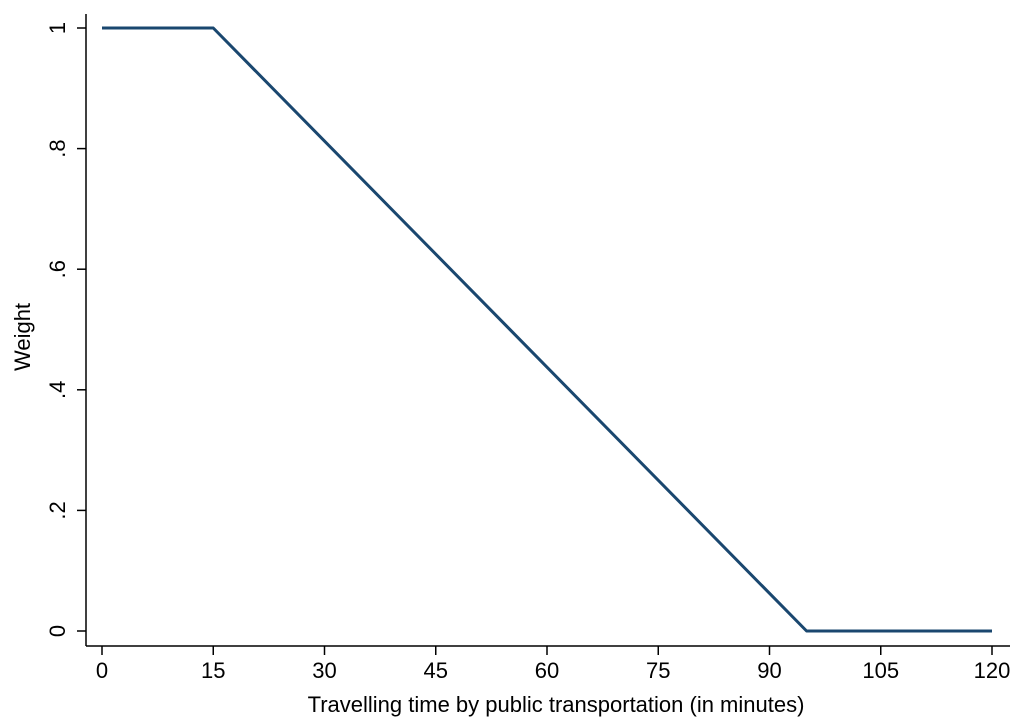 The image size is (1022, 723). Describe the element at coordinates (57, 631) in the screenshot. I see `y-tick-label: 0` at that location.